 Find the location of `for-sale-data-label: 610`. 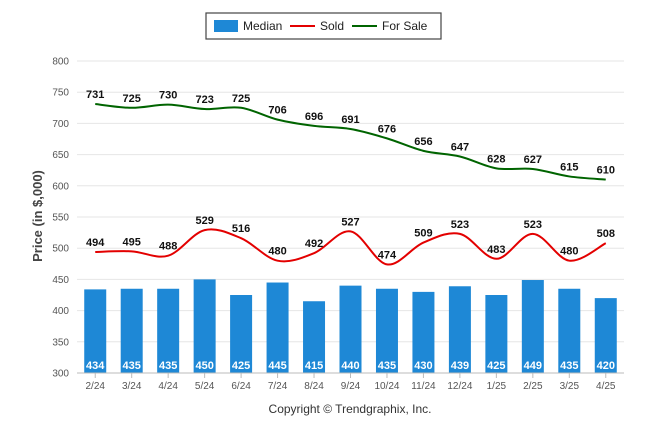

for-sale-data-label: 610 is located at coordinates (606, 171).